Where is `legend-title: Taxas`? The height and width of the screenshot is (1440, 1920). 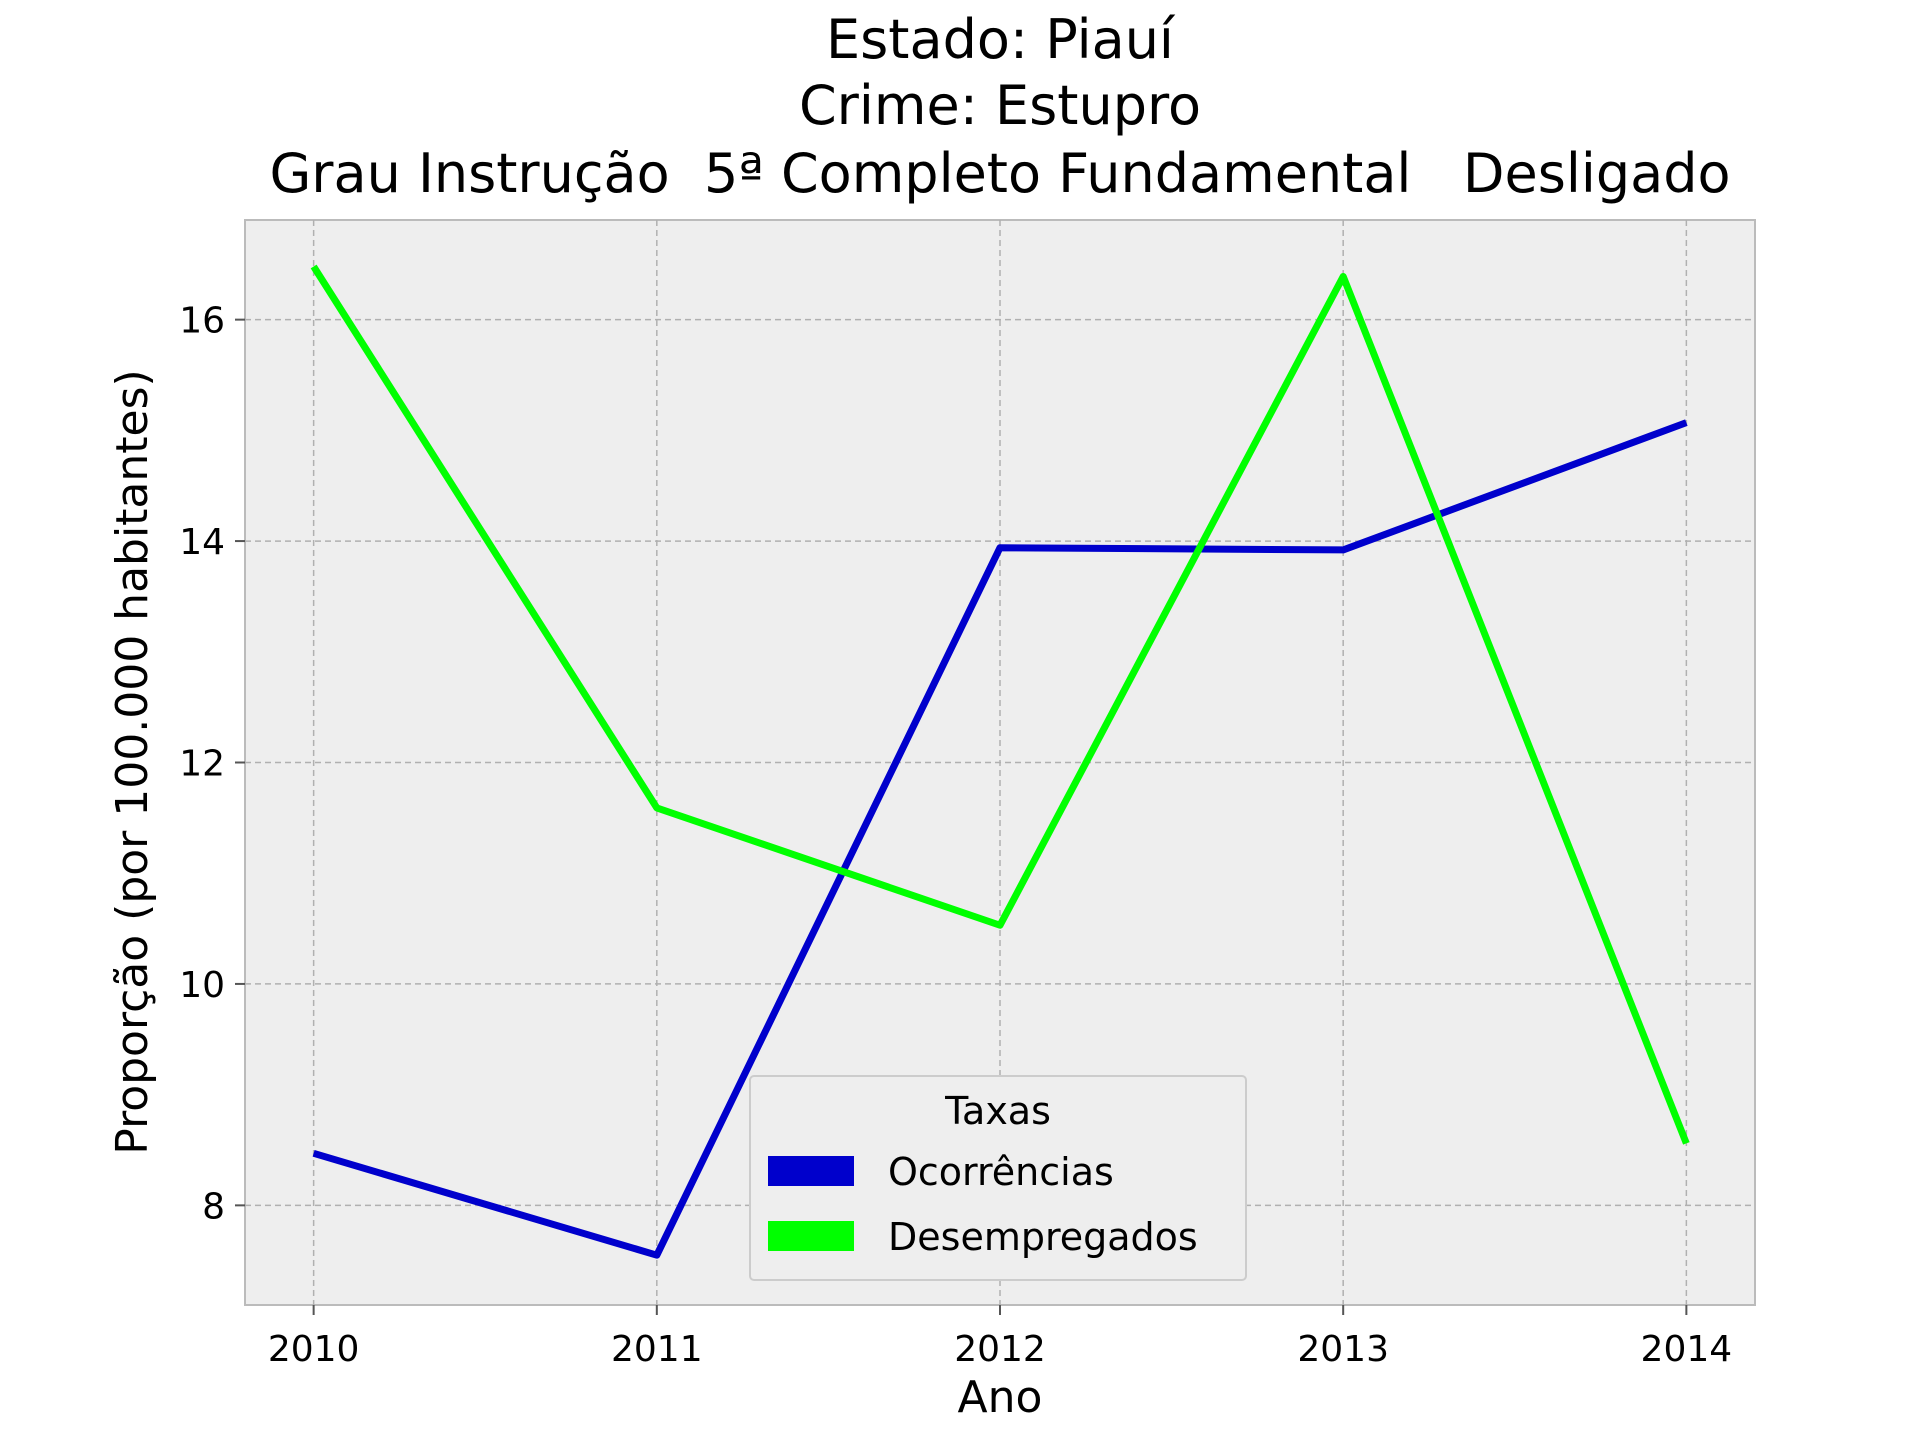
legend-title: Taxas is located at coordinates (997, 1111).